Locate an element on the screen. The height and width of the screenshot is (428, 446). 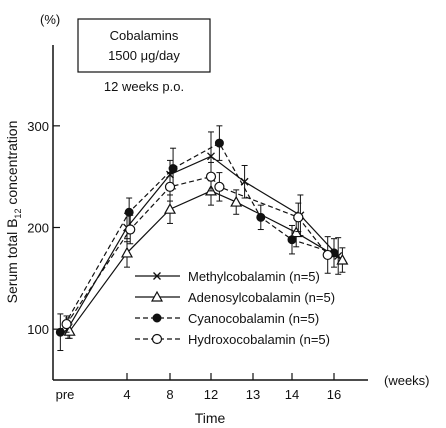
x-tick-label: 12 is located at coordinates (211, 394).